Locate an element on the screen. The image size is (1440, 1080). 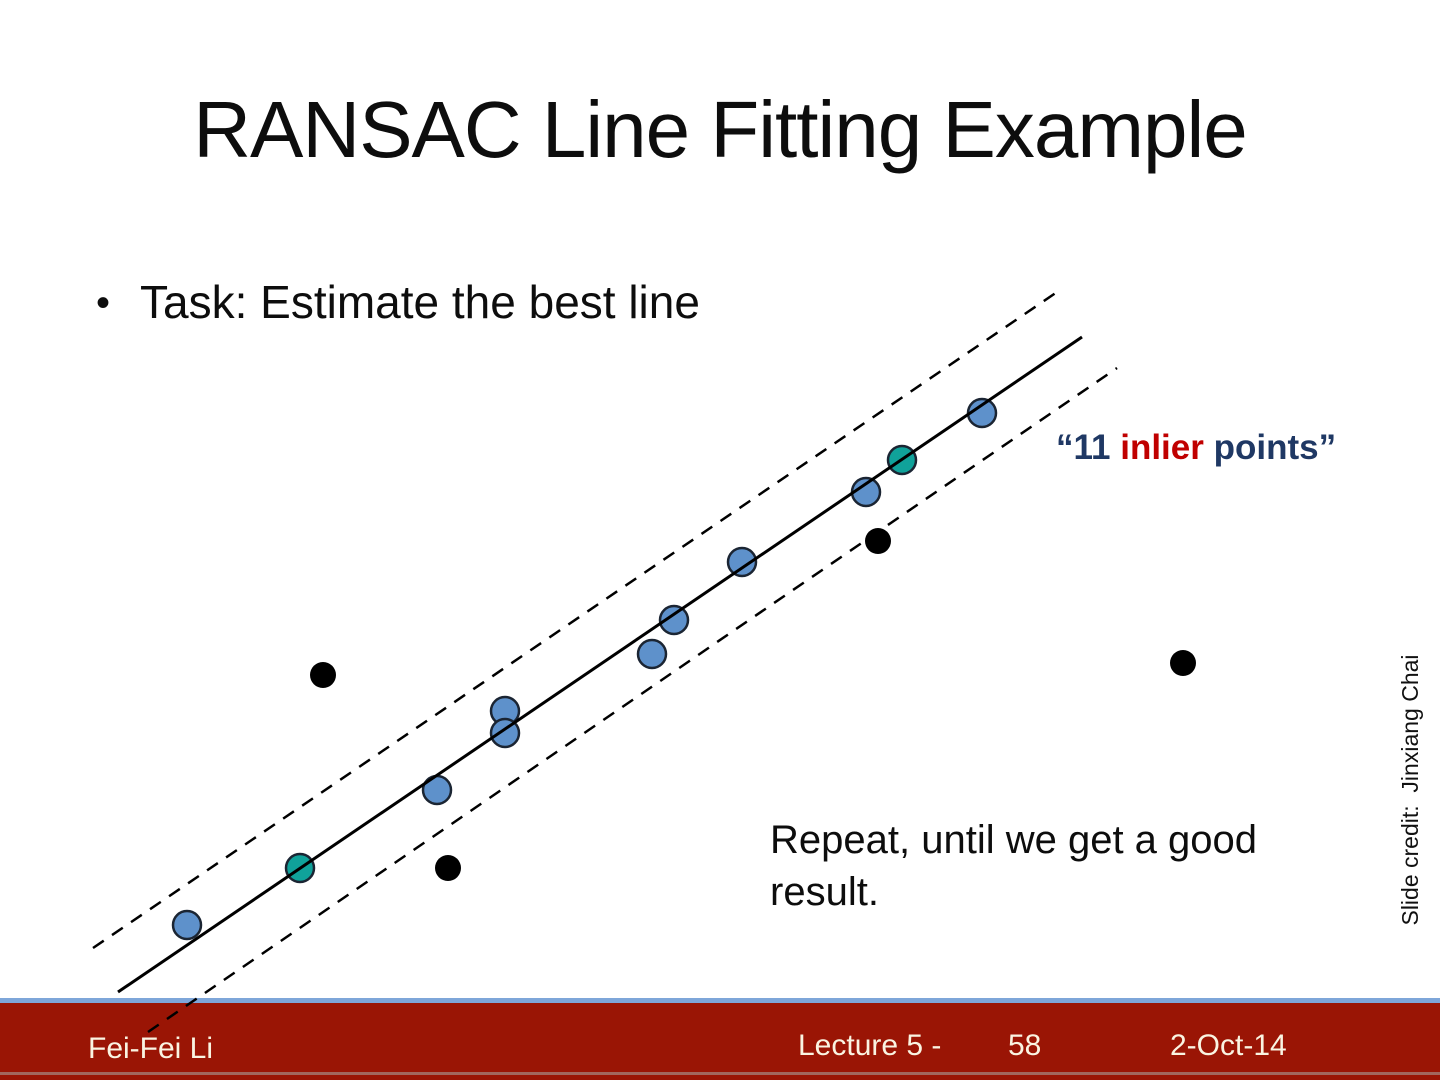
footer-accent-line is located at coordinates (720, 1073).